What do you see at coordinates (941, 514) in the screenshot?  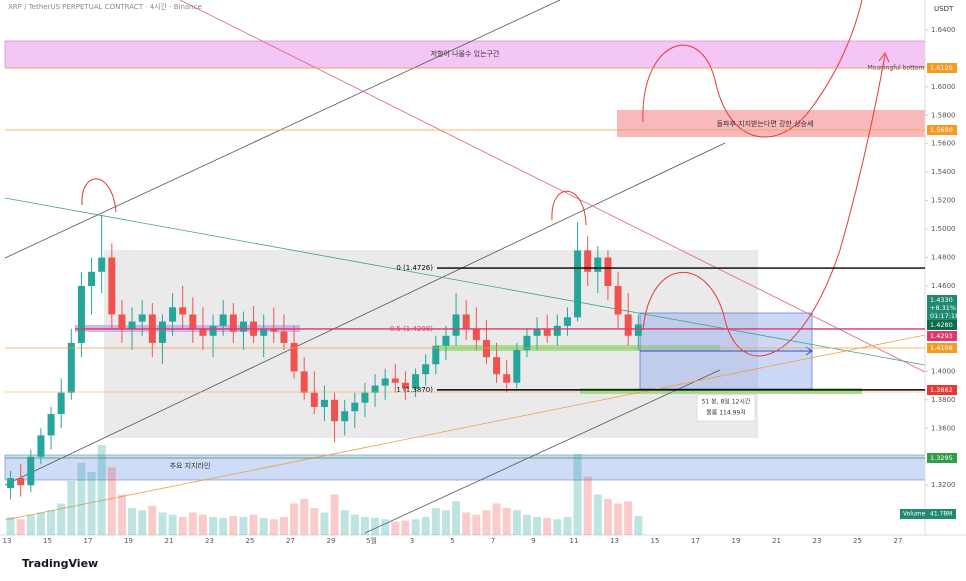 I see `volume-value: 41.78M` at bounding box center [941, 514].